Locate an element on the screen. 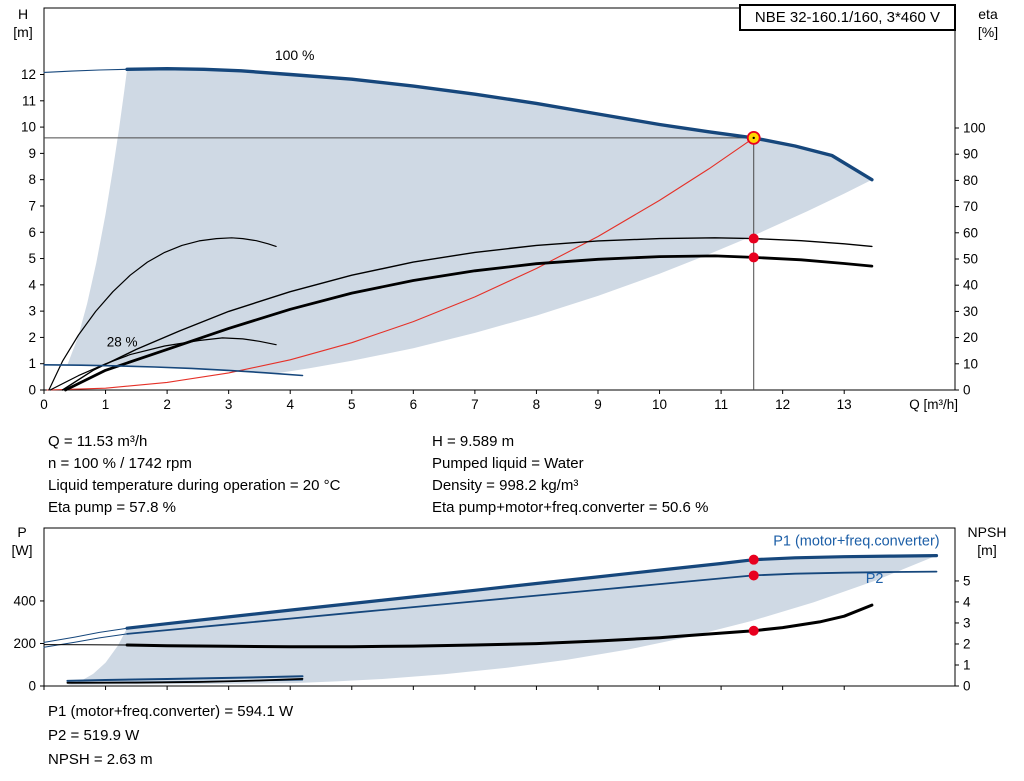  head-x-tick-label: 6 is located at coordinates (414, 404).